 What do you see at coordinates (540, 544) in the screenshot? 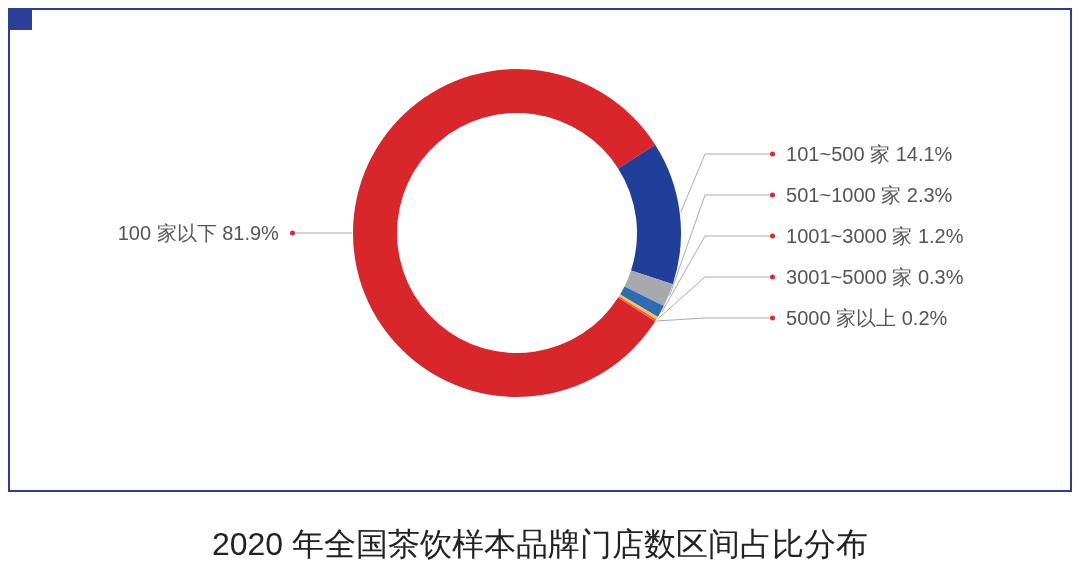
I see `text: 2020 年全国茶饮样本品牌门店数区间占比分布` at bounding box center [540, 544].